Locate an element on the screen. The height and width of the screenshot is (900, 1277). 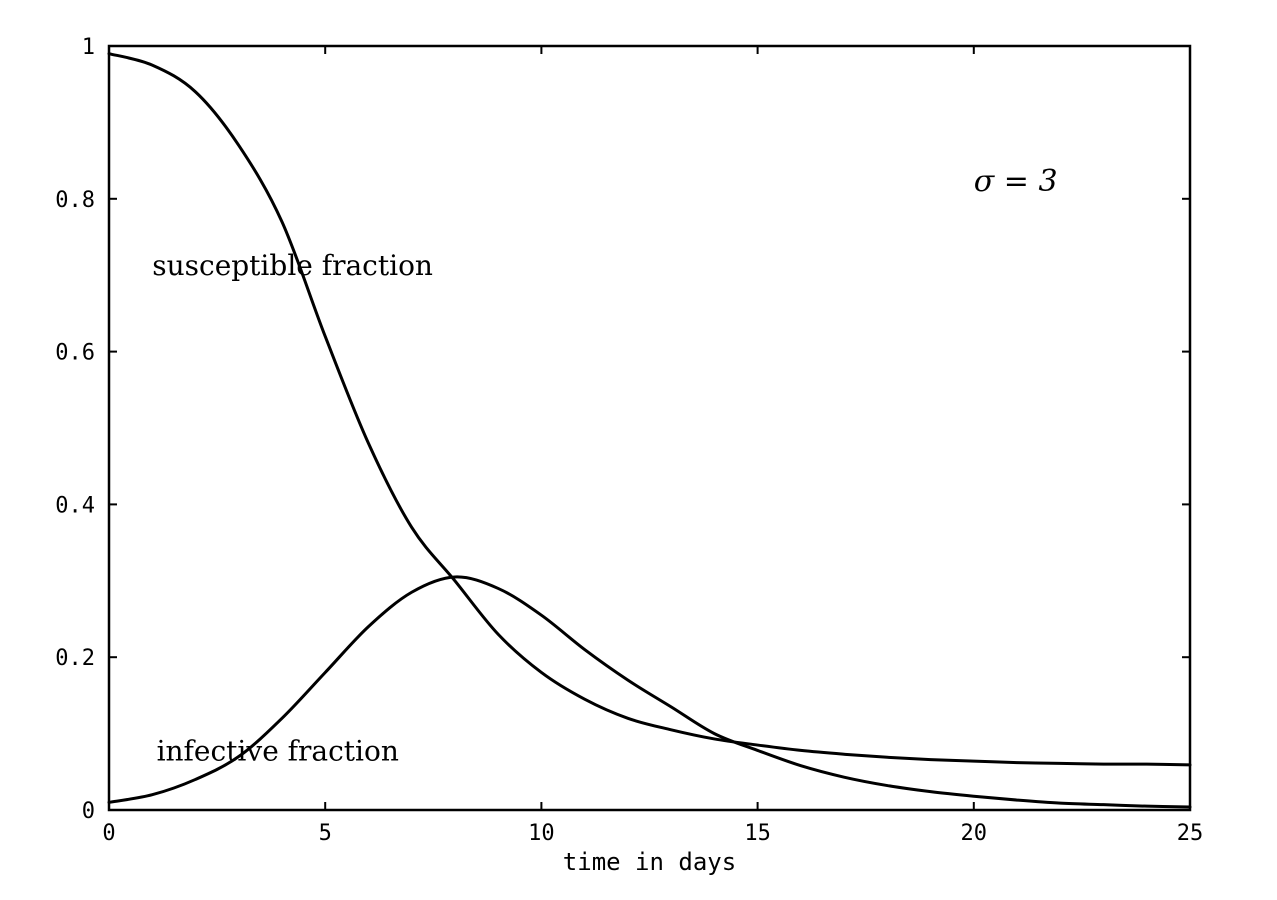
susceptible-annotation: susceptible fraction is located at coordinates (292, 265).